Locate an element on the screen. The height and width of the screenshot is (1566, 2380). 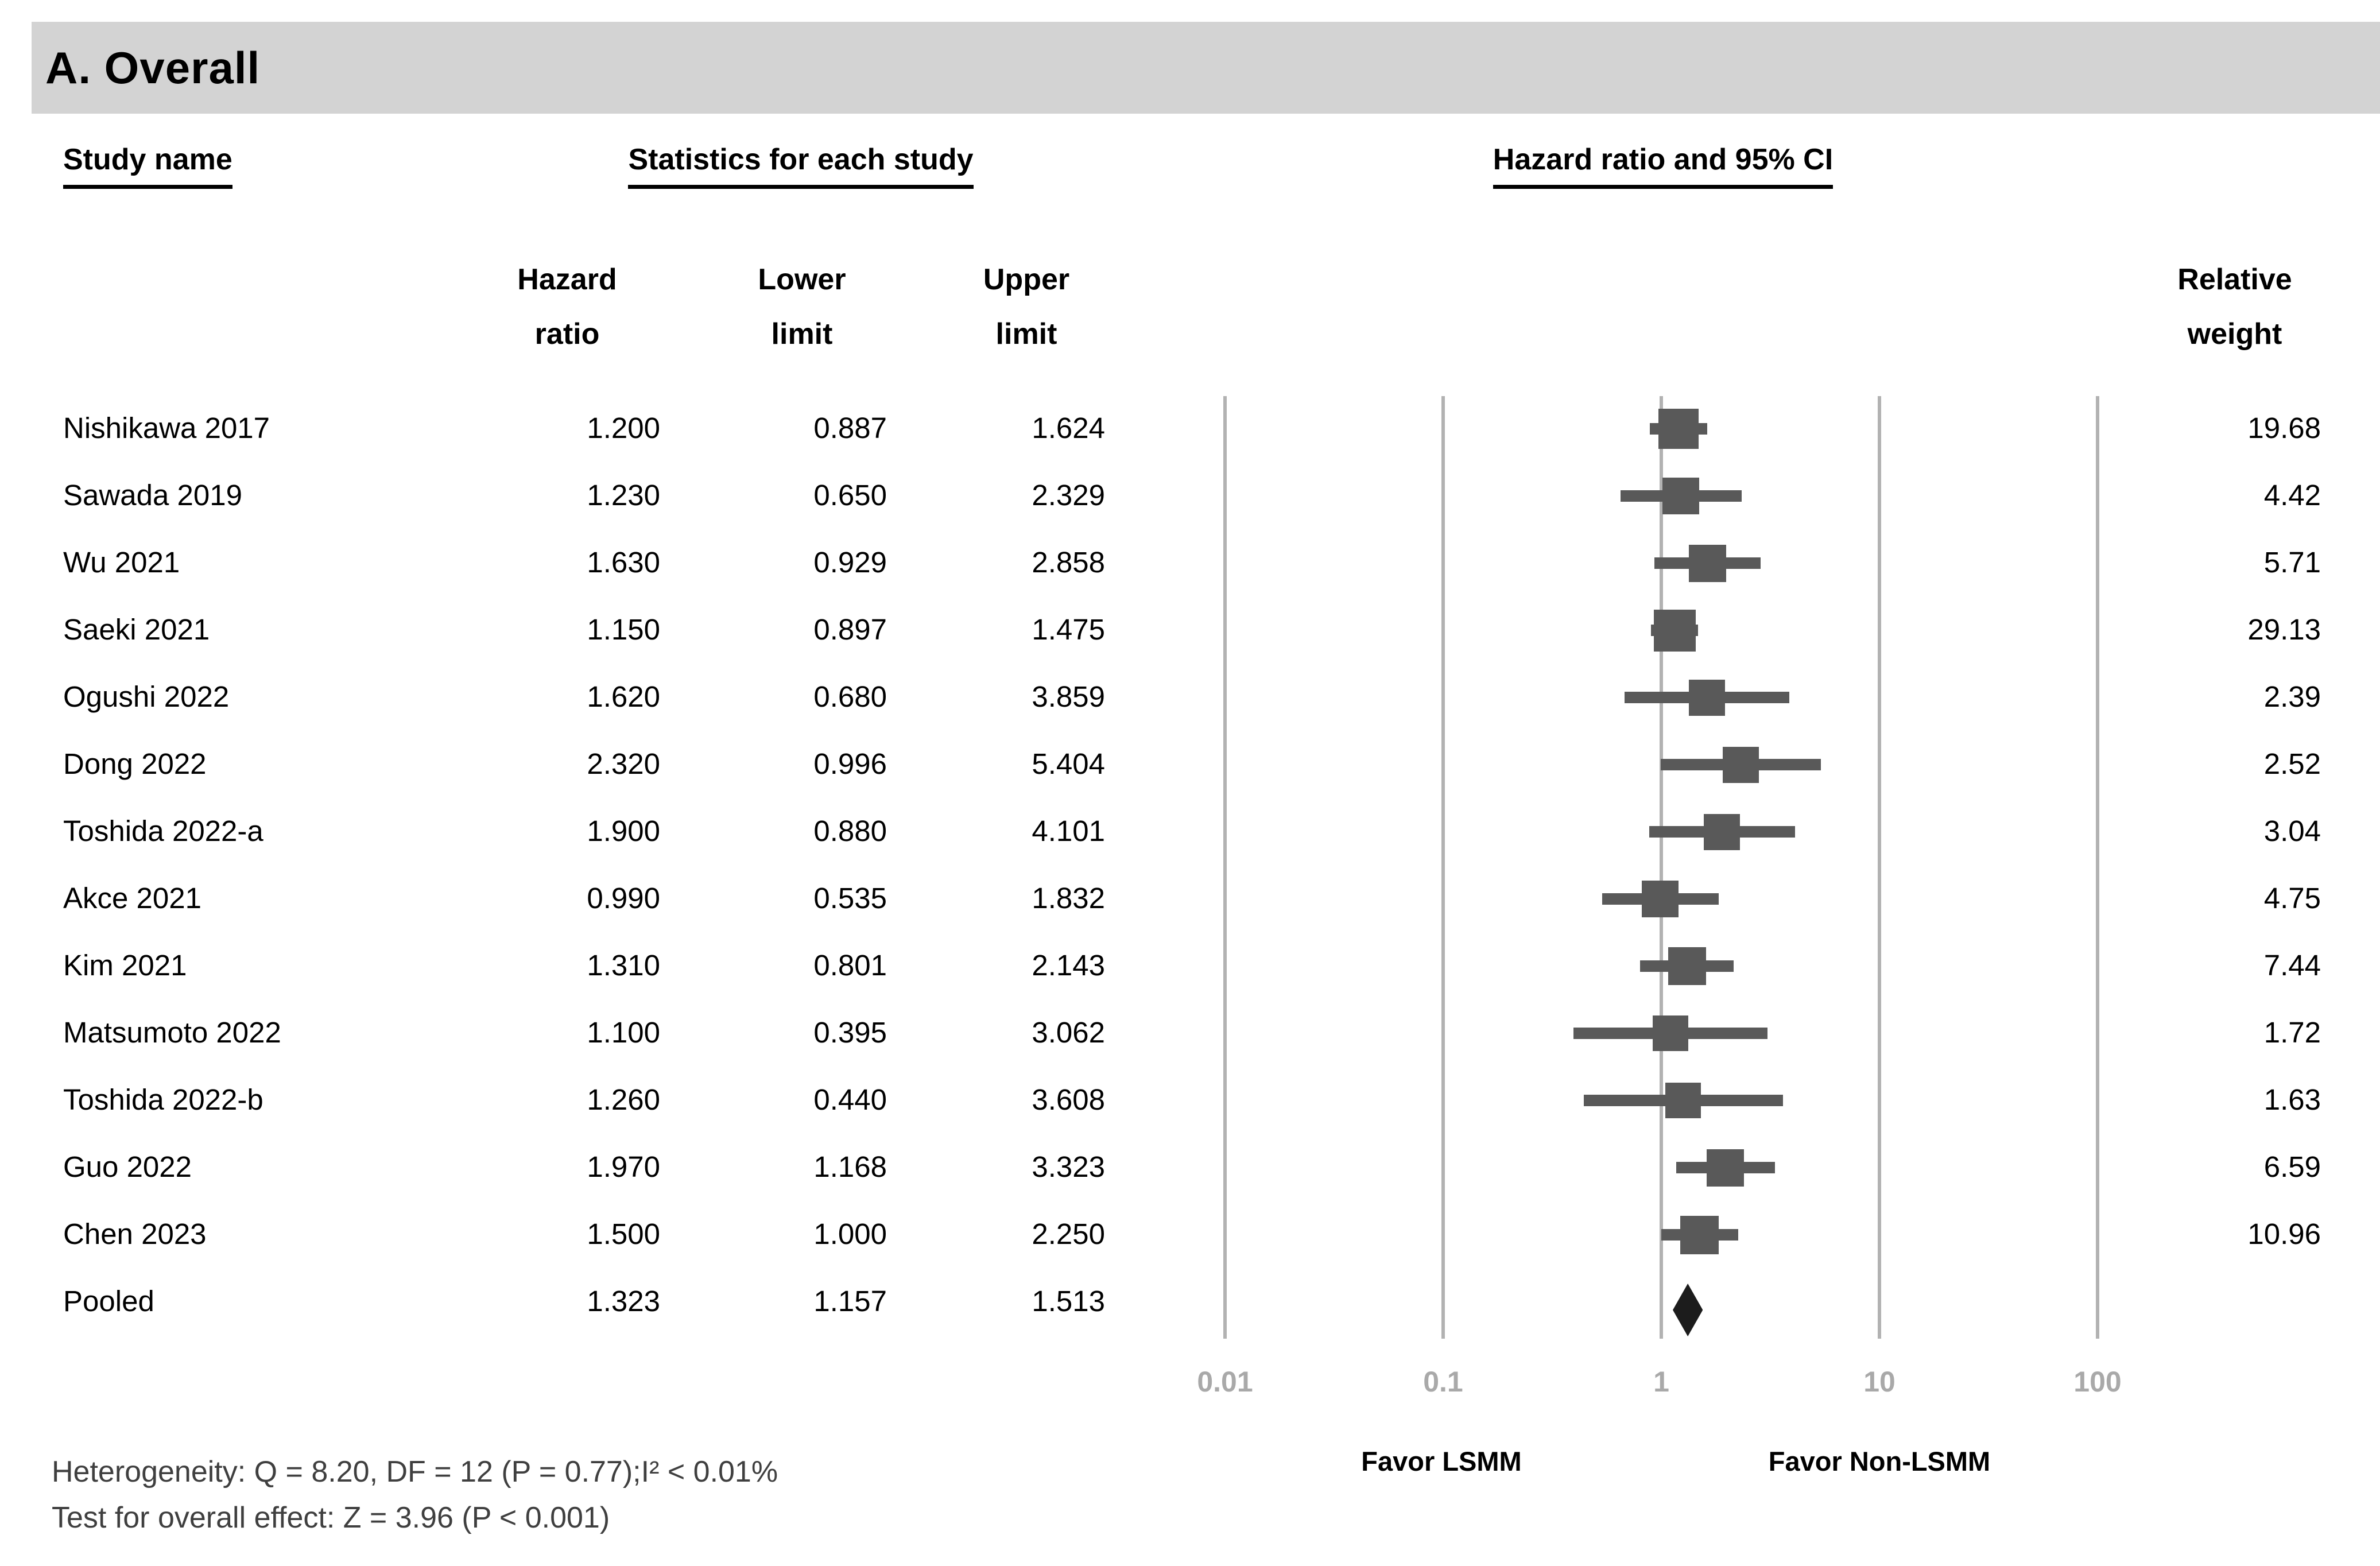
study-name: Nishikawa 2017 is located at coordinates (166, 428).